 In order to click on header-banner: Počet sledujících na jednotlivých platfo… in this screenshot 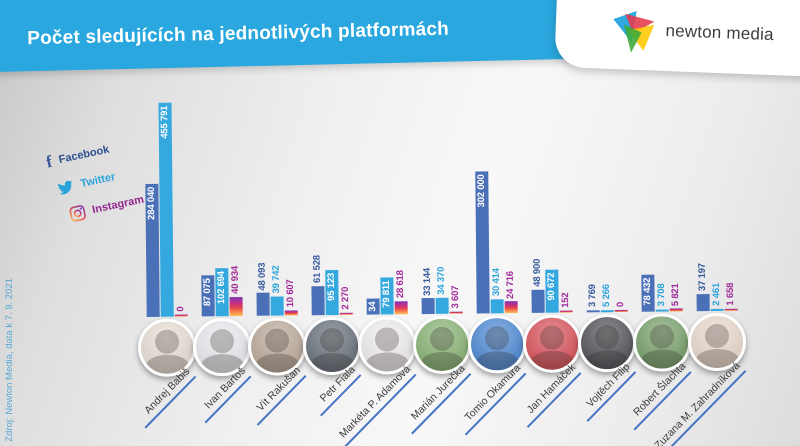, I will do `click(291, 36)`.